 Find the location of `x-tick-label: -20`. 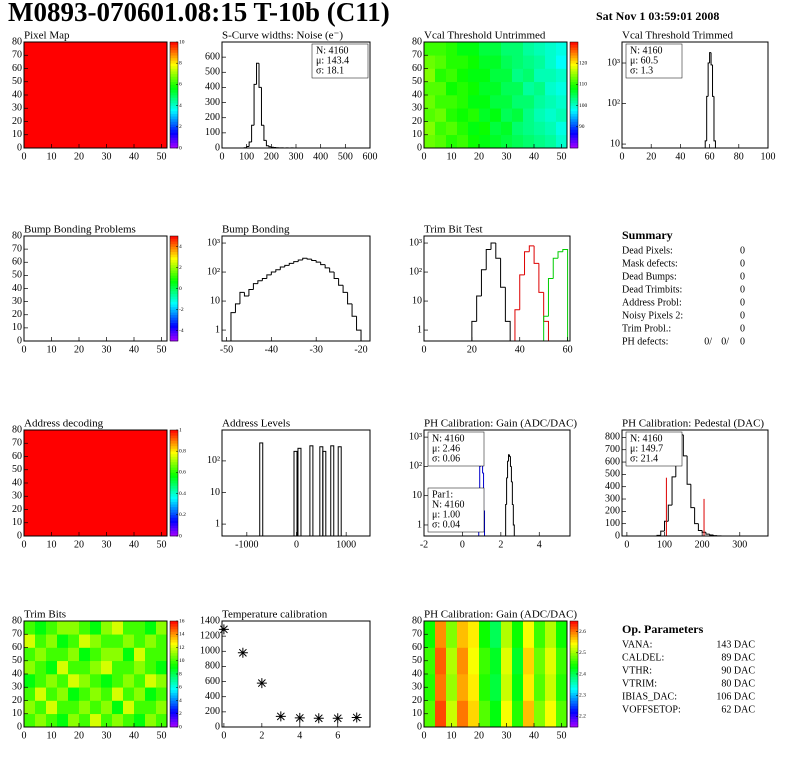

x-tick-label: -20 is located at coordinates (360, 349).